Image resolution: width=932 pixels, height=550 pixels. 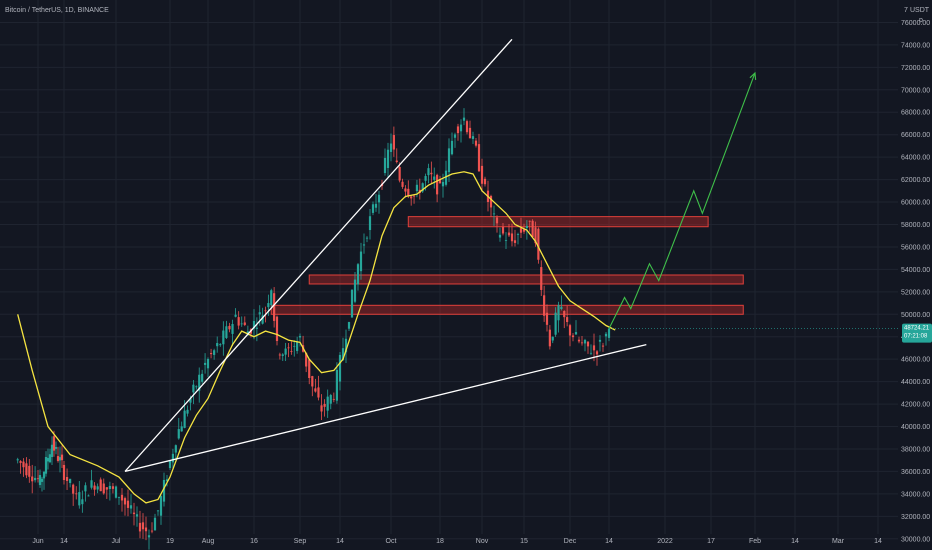 What do you see at coordinates (482, 541) in the screenshot?
I see `x-tick-label: Nov` at bounding box center [482, 541].